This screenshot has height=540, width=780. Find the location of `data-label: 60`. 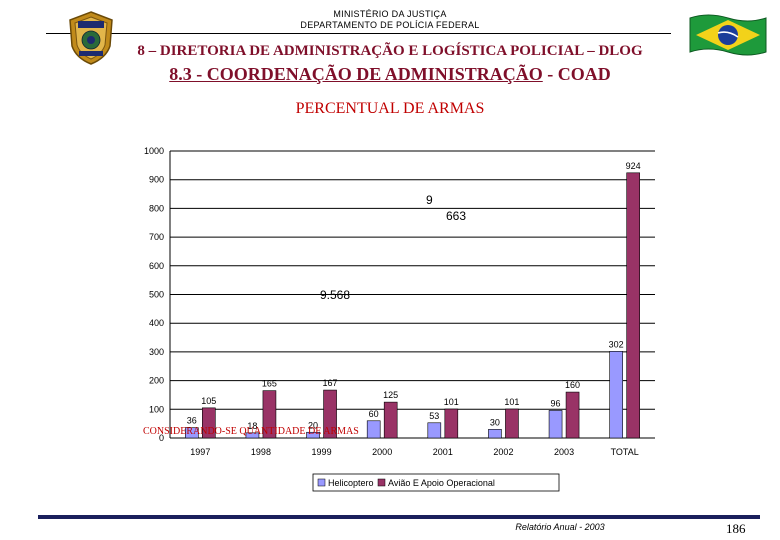

data-label: 60 is located at coordinates (374, 414).